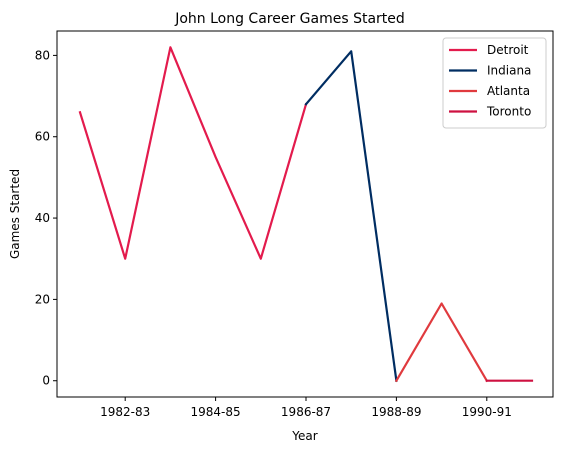 Image resolution: width=566 pixels, height=453 pixels. What do you see at coordinates (508, 50) in the screenshot?
I see `legend-label: Detroit` at bounding box center [508, 50].